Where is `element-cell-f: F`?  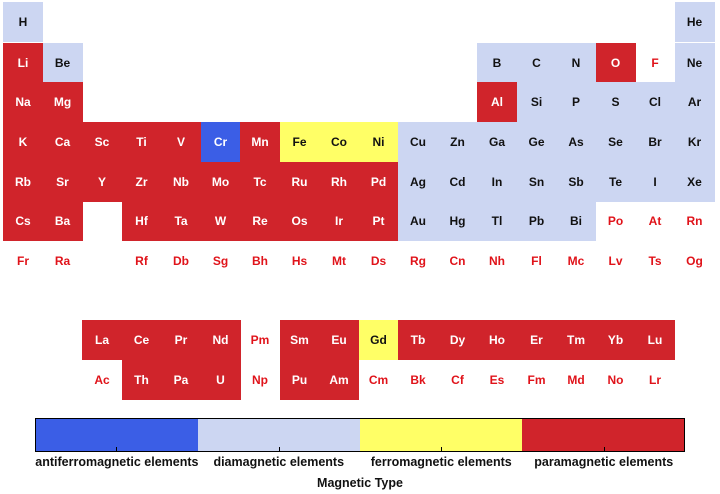 element-cell-f: F is located at coordinates (655, 63).